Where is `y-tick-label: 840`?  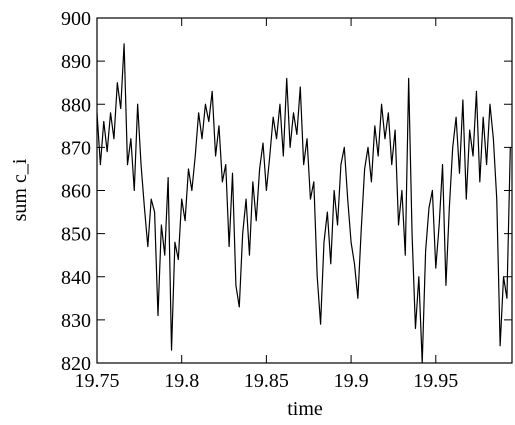
y-tick-label: 840 is located at coordinates (76, 278).